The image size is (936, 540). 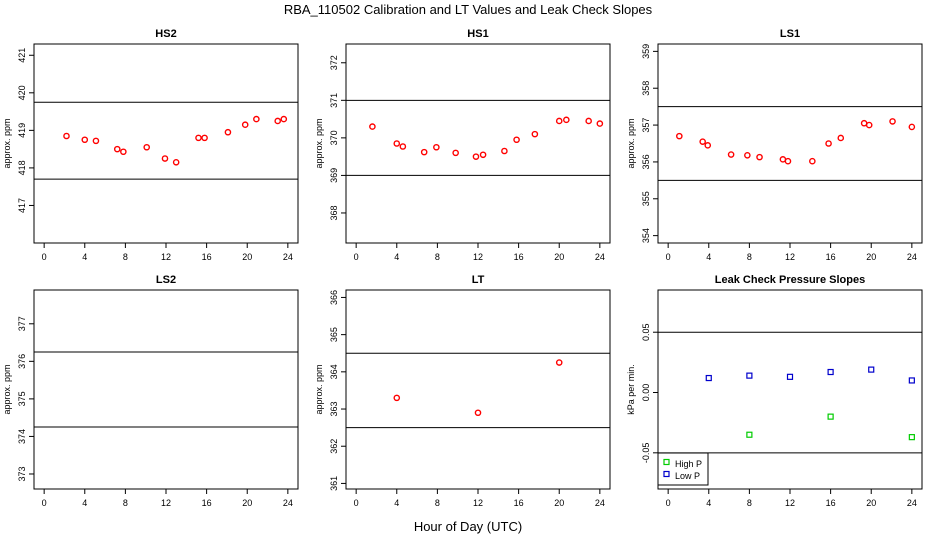 What do you see at coordinates (334, 483) in the screenshot?
I see `y-tick-label: 361` at bounding box center [334, 483].